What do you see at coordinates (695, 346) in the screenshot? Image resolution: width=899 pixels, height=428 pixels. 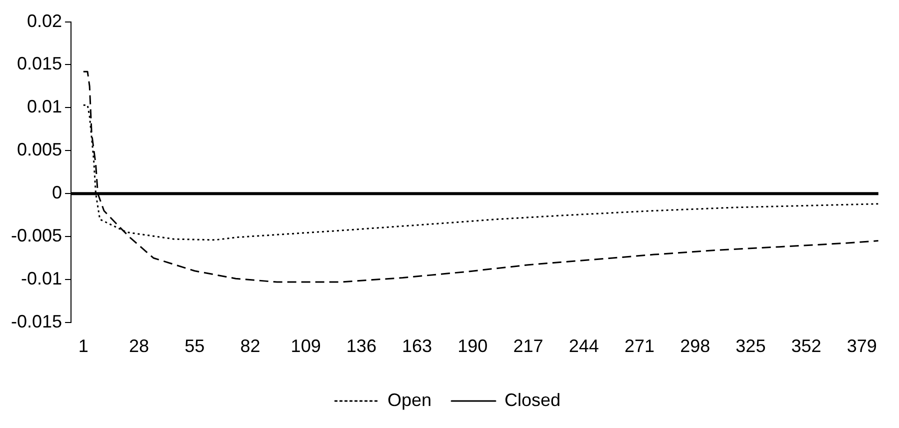 I see `x-tick-label: 298` at bounding box center [695, 346].